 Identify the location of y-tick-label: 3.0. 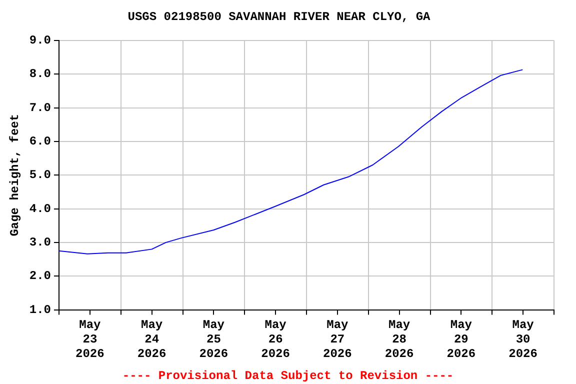
(40, 242).